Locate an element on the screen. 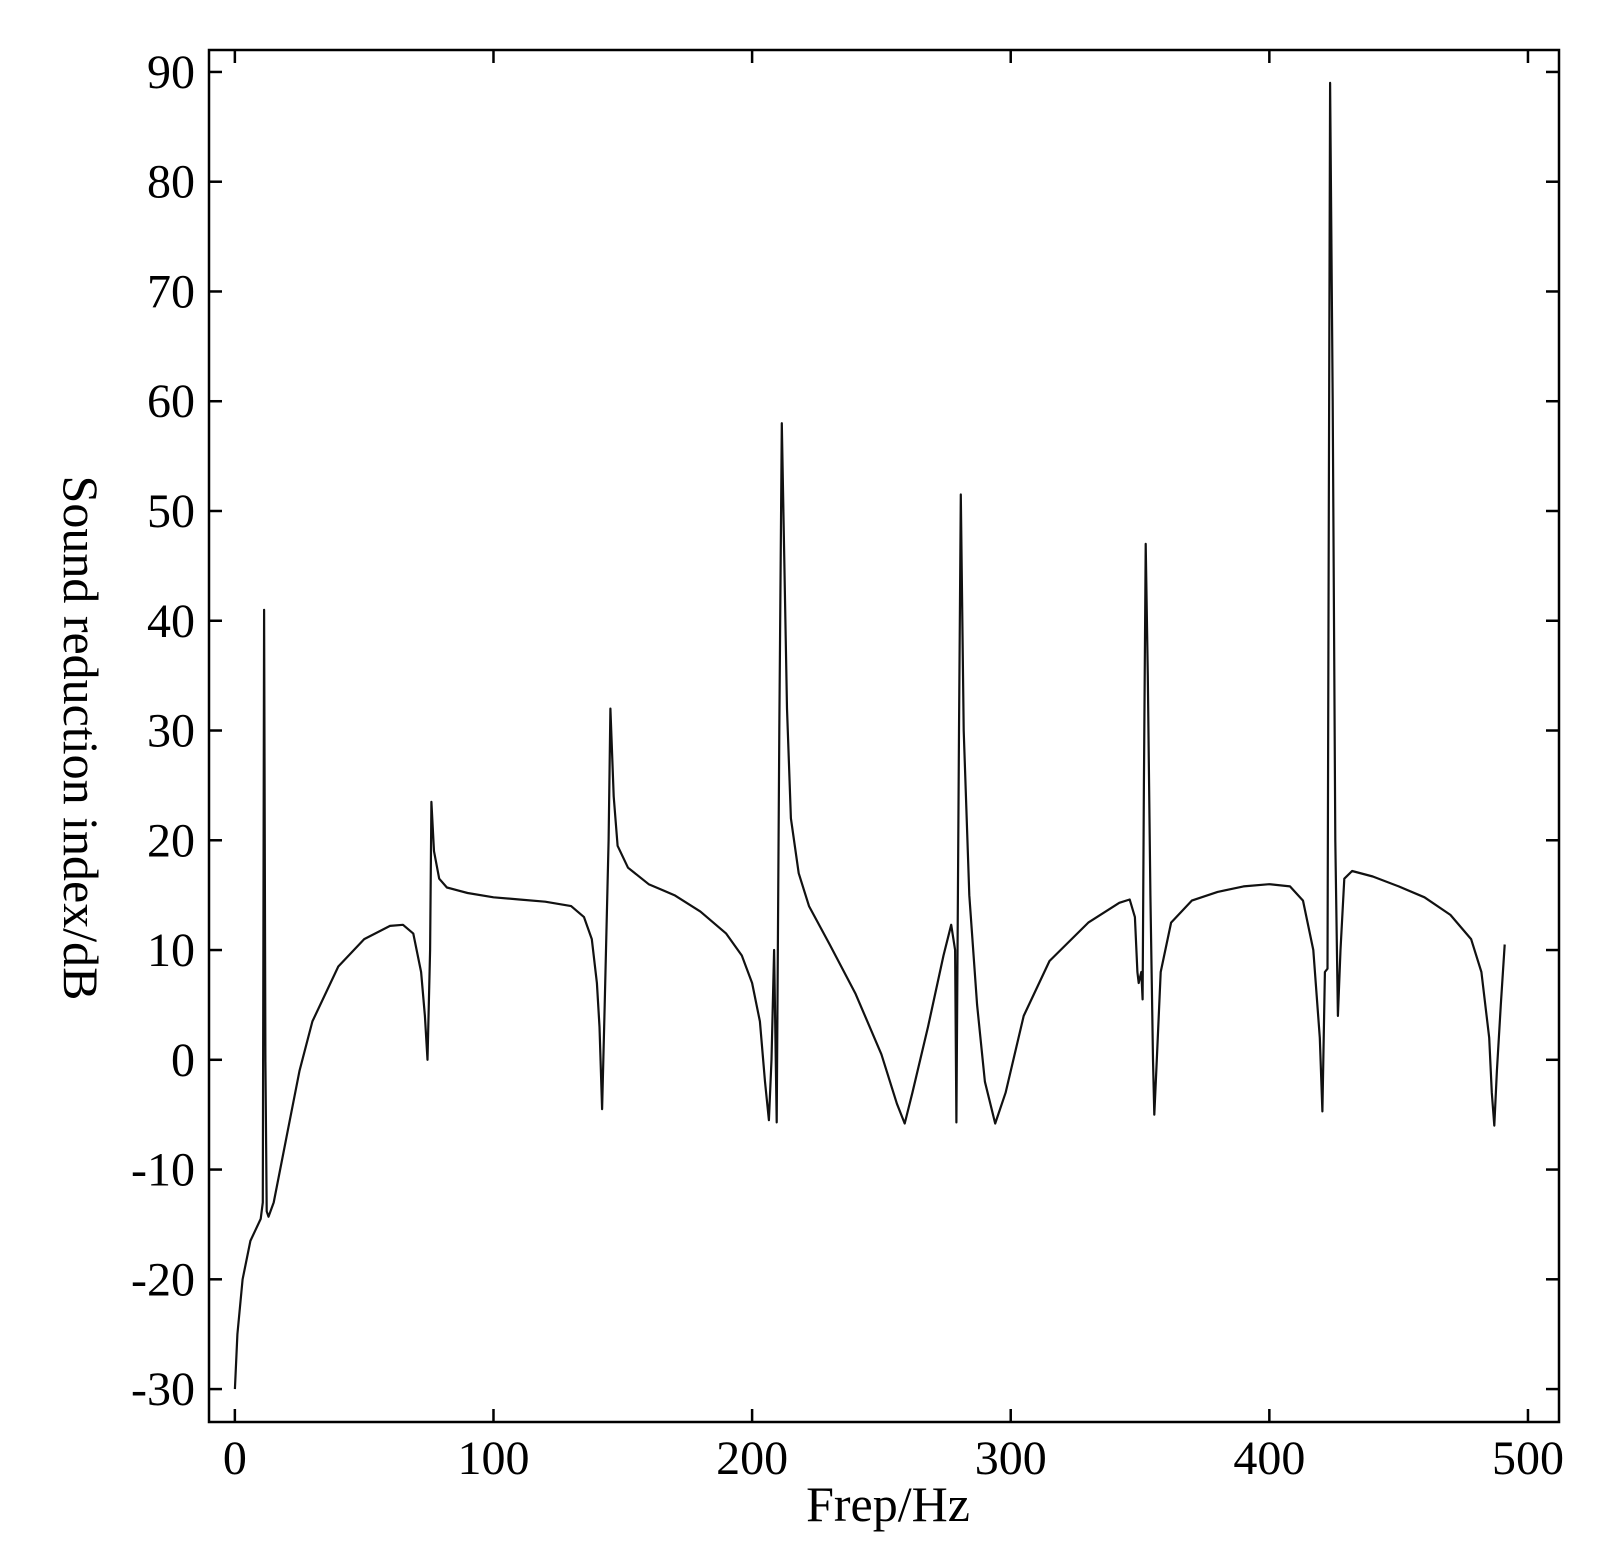 This screenshot has width=1603, height=1554. y-tick-label: 80 is located at coordinates (171, 182).